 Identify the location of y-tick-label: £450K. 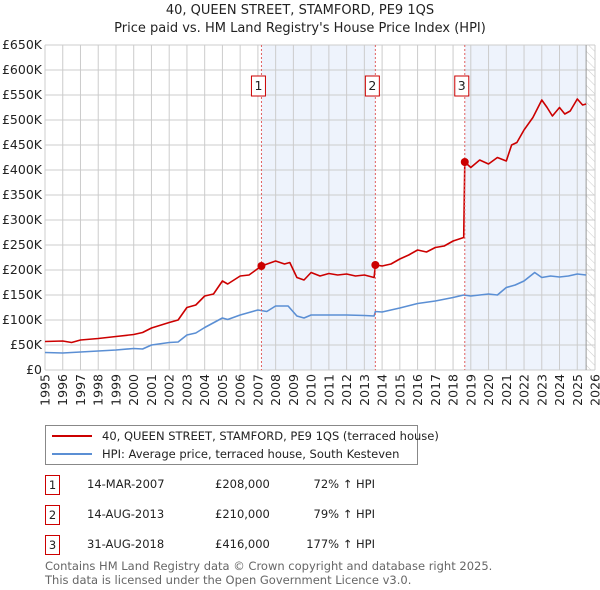
(22, 144).